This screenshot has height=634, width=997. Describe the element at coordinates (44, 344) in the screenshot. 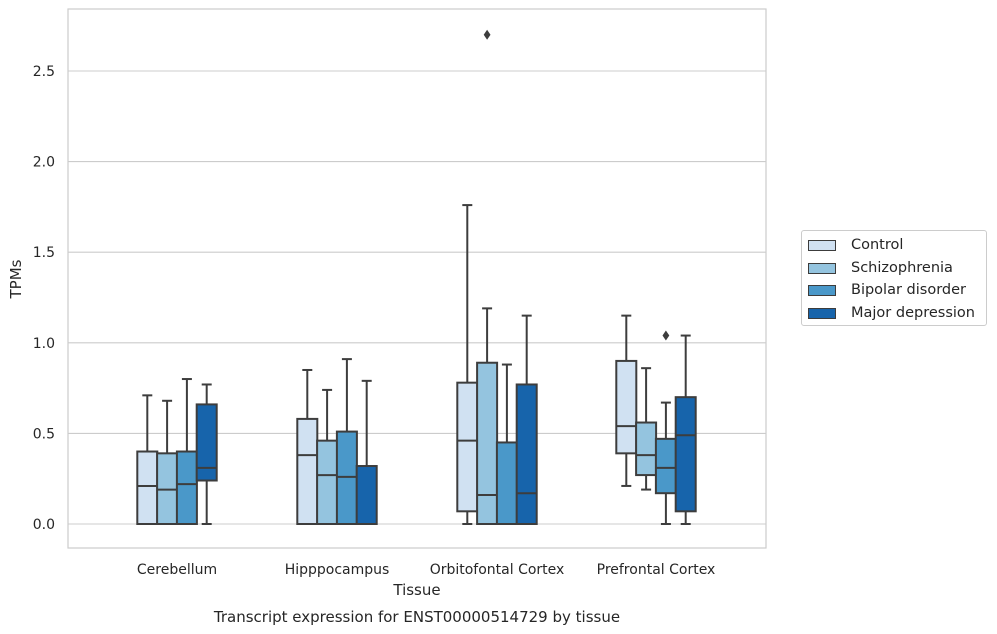

I see `y-tick-label: 1.0` at that location.